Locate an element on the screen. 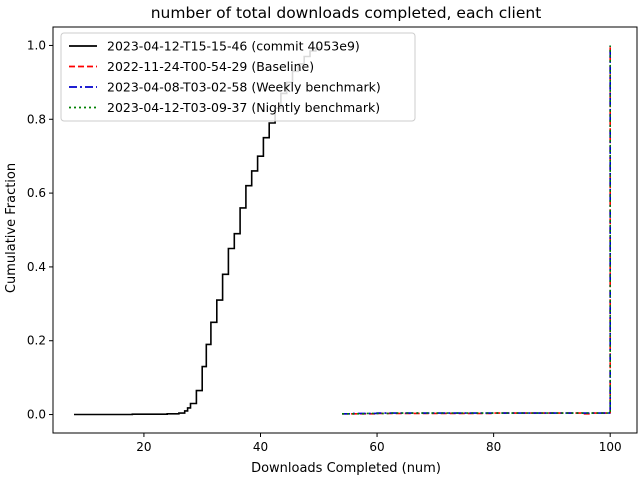  y-tick-label: 0.6 is located at coordinates (36, 193).